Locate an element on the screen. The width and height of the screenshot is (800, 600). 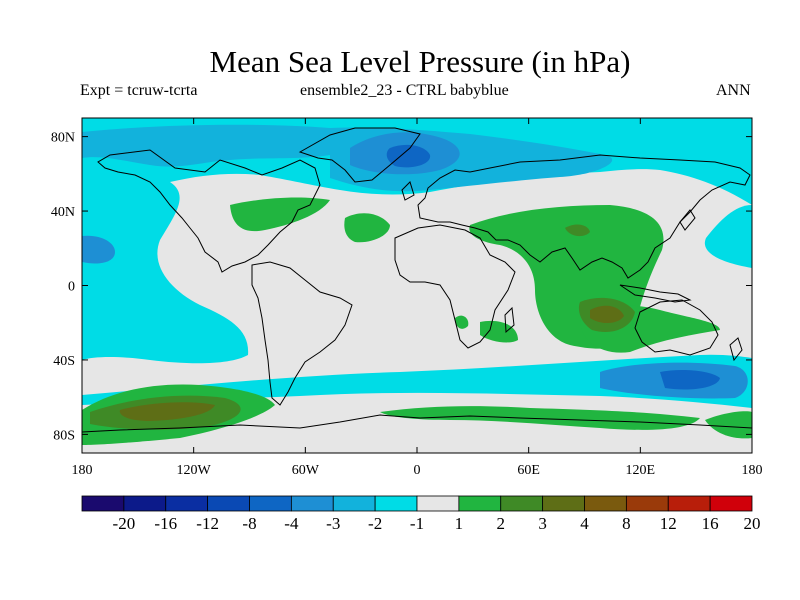
colorbar-label: -2 is located at coordinates (375, 523).